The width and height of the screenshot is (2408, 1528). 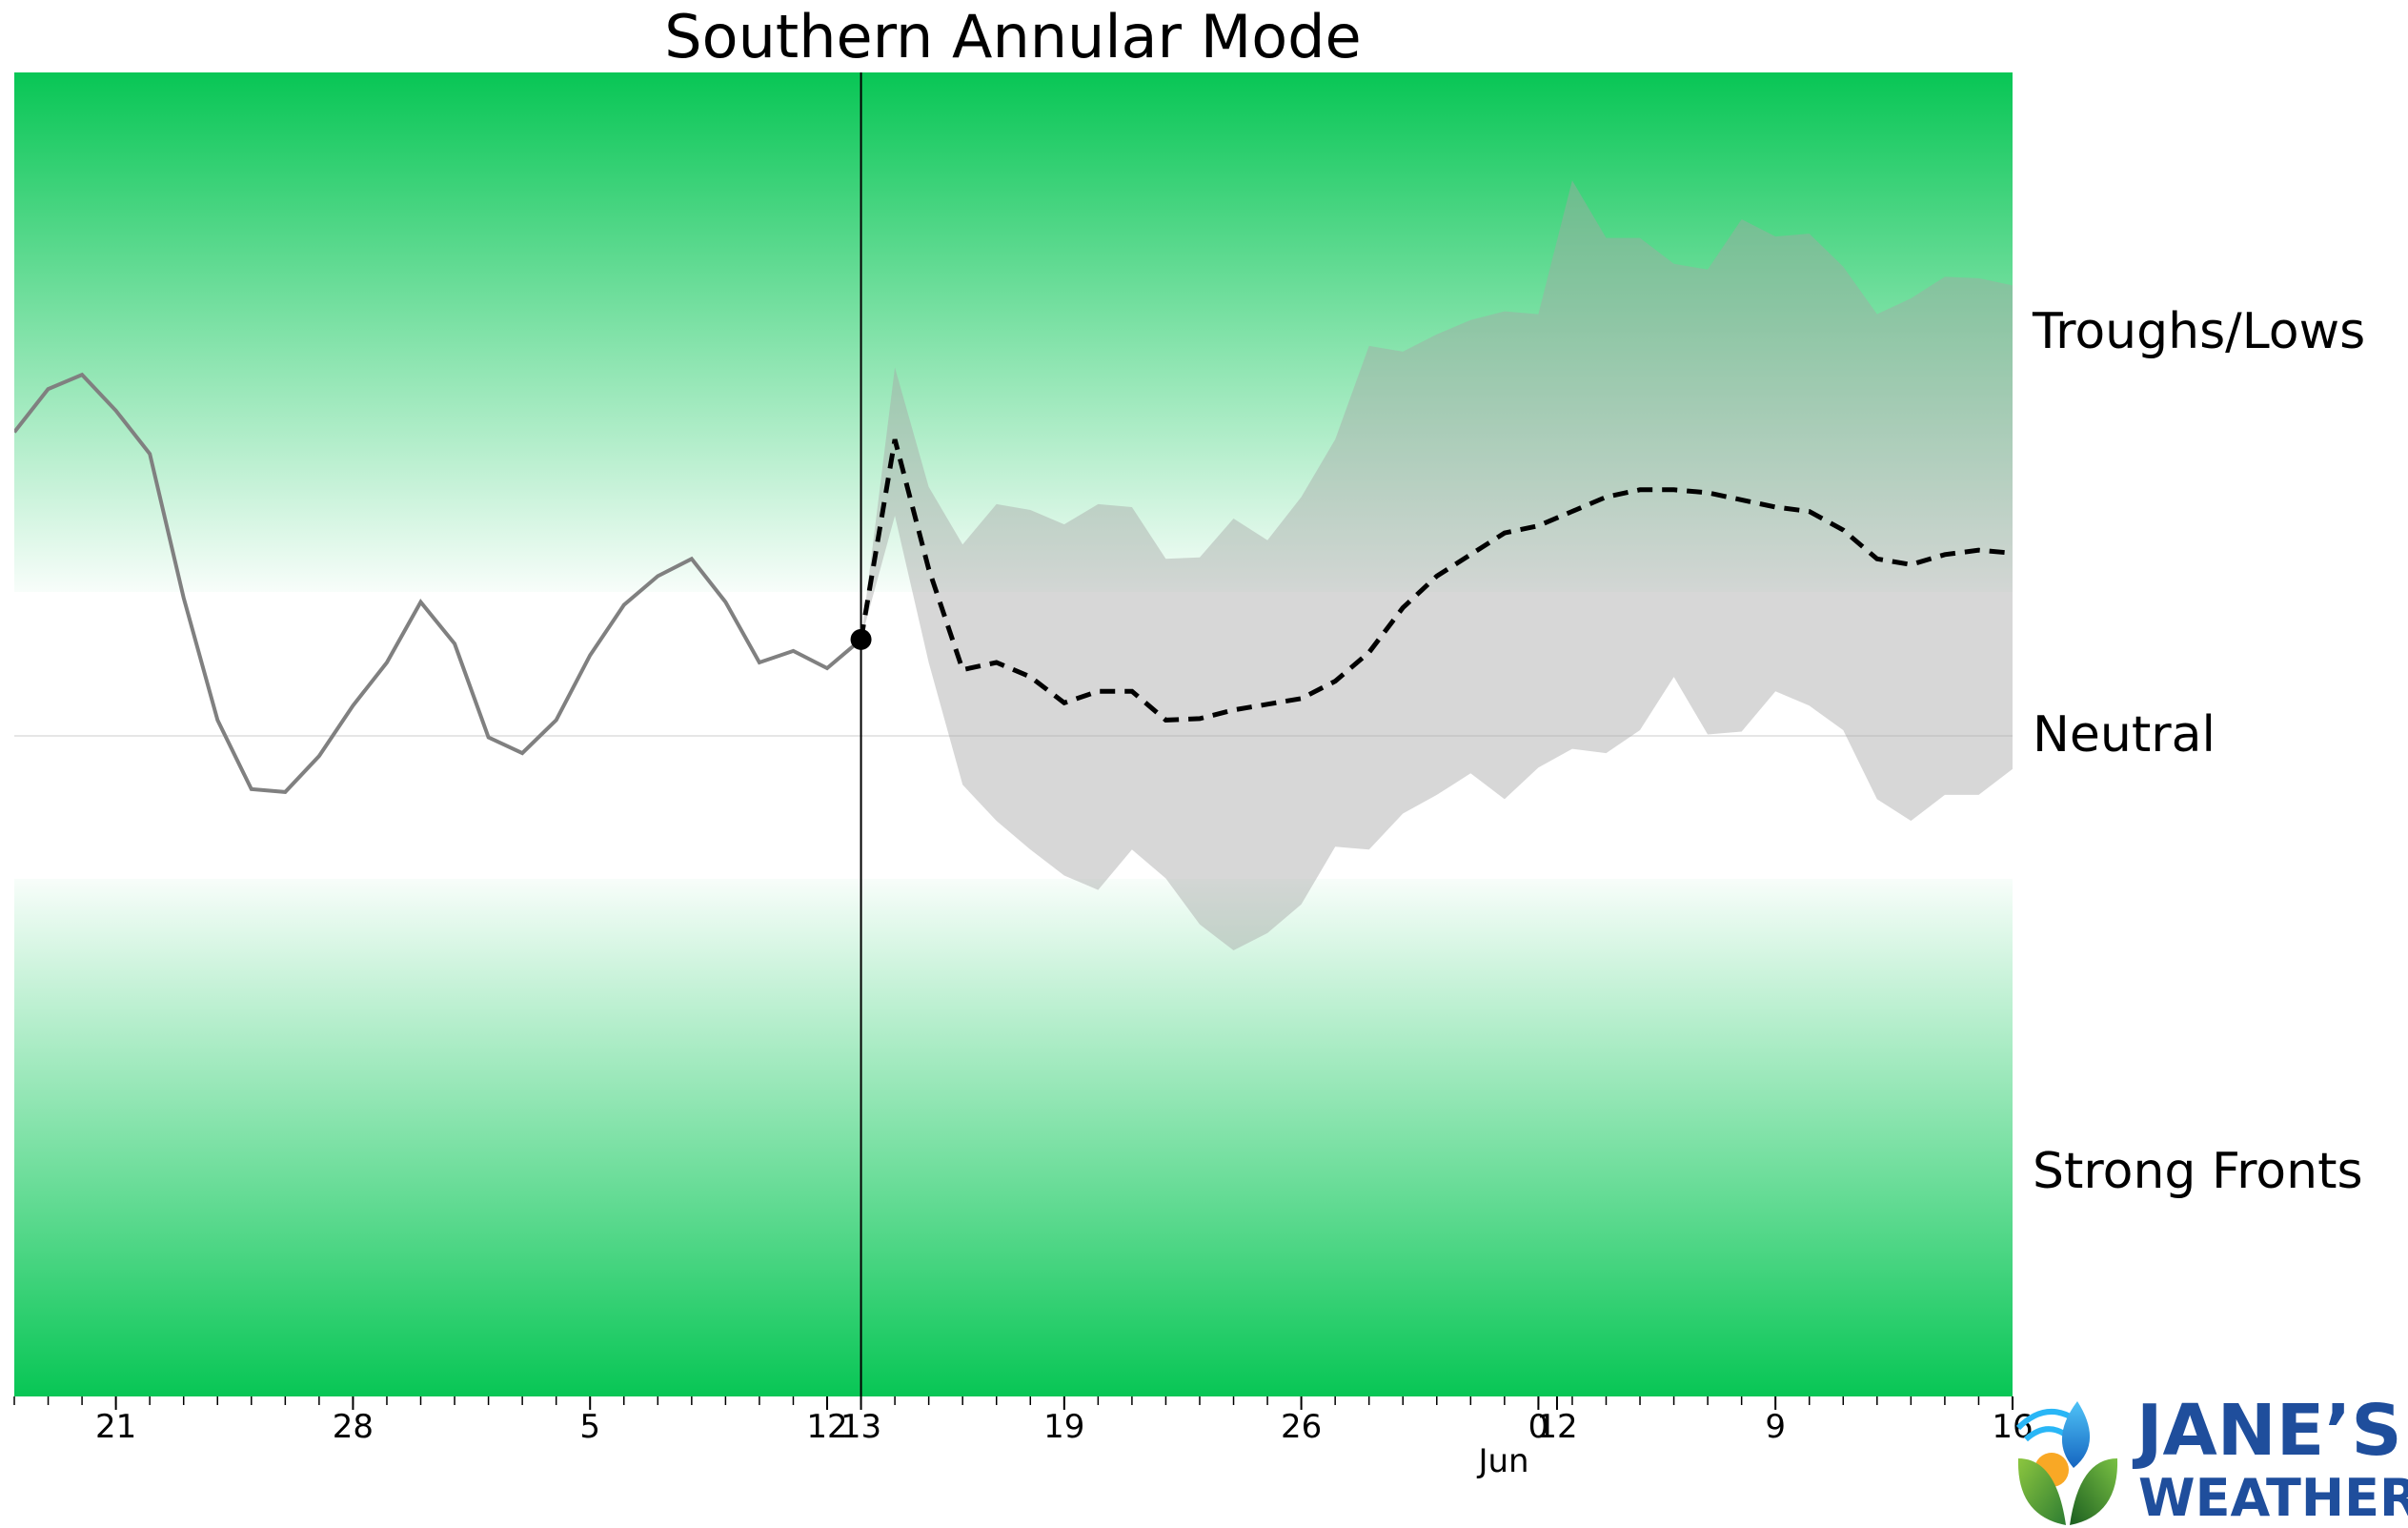 I want to click on forecast-mean-line, so click(x=1436, y=580).